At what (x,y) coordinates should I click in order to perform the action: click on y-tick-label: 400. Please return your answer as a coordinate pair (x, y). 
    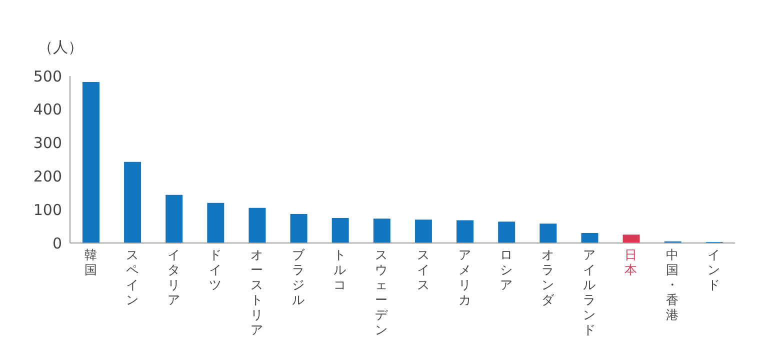
    Looking at the image, I should click on (47, 109).